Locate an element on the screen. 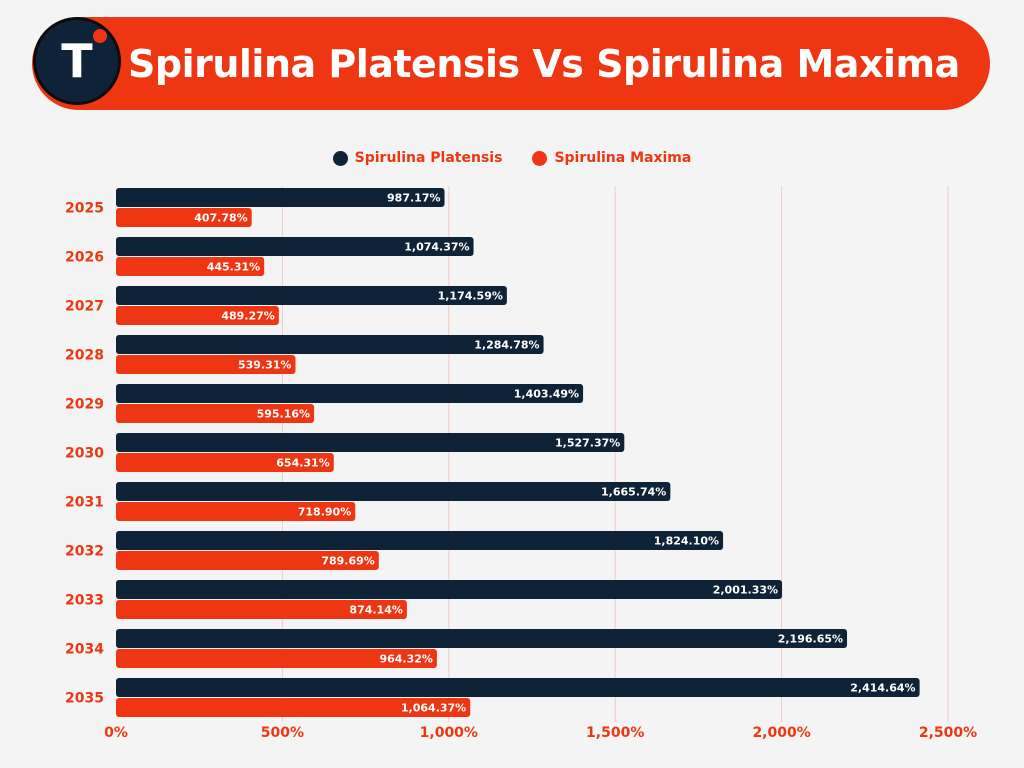 Image resolution: width=1024 pixels, height=768 pixels. data-label: 1,665.74% is located at coordinates (633, 492).